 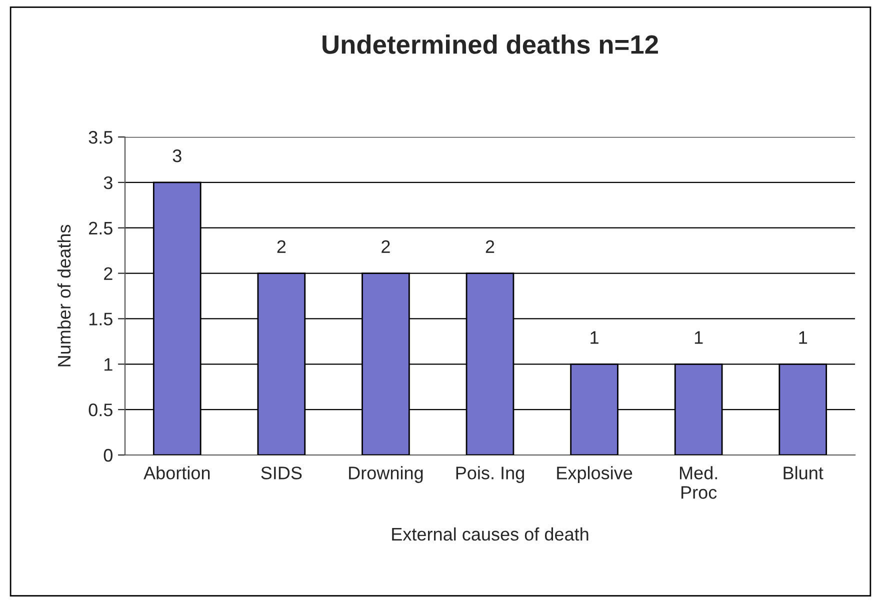 What do you see at coordinates (594, 474) in the screenshot?
I see `x-tick-label: Explosive` at bounding box center [594, 474].